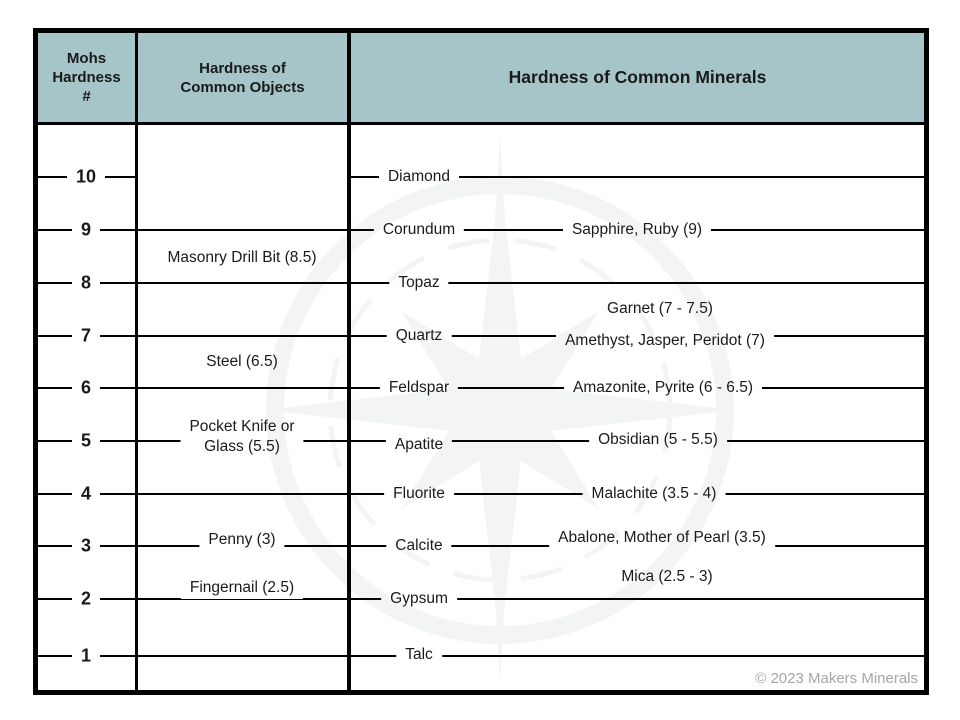 Image resolution: width=960 pixels, height=720 pixels. I want to click on header-objects-line2: Common Objects, so click(242, 87).